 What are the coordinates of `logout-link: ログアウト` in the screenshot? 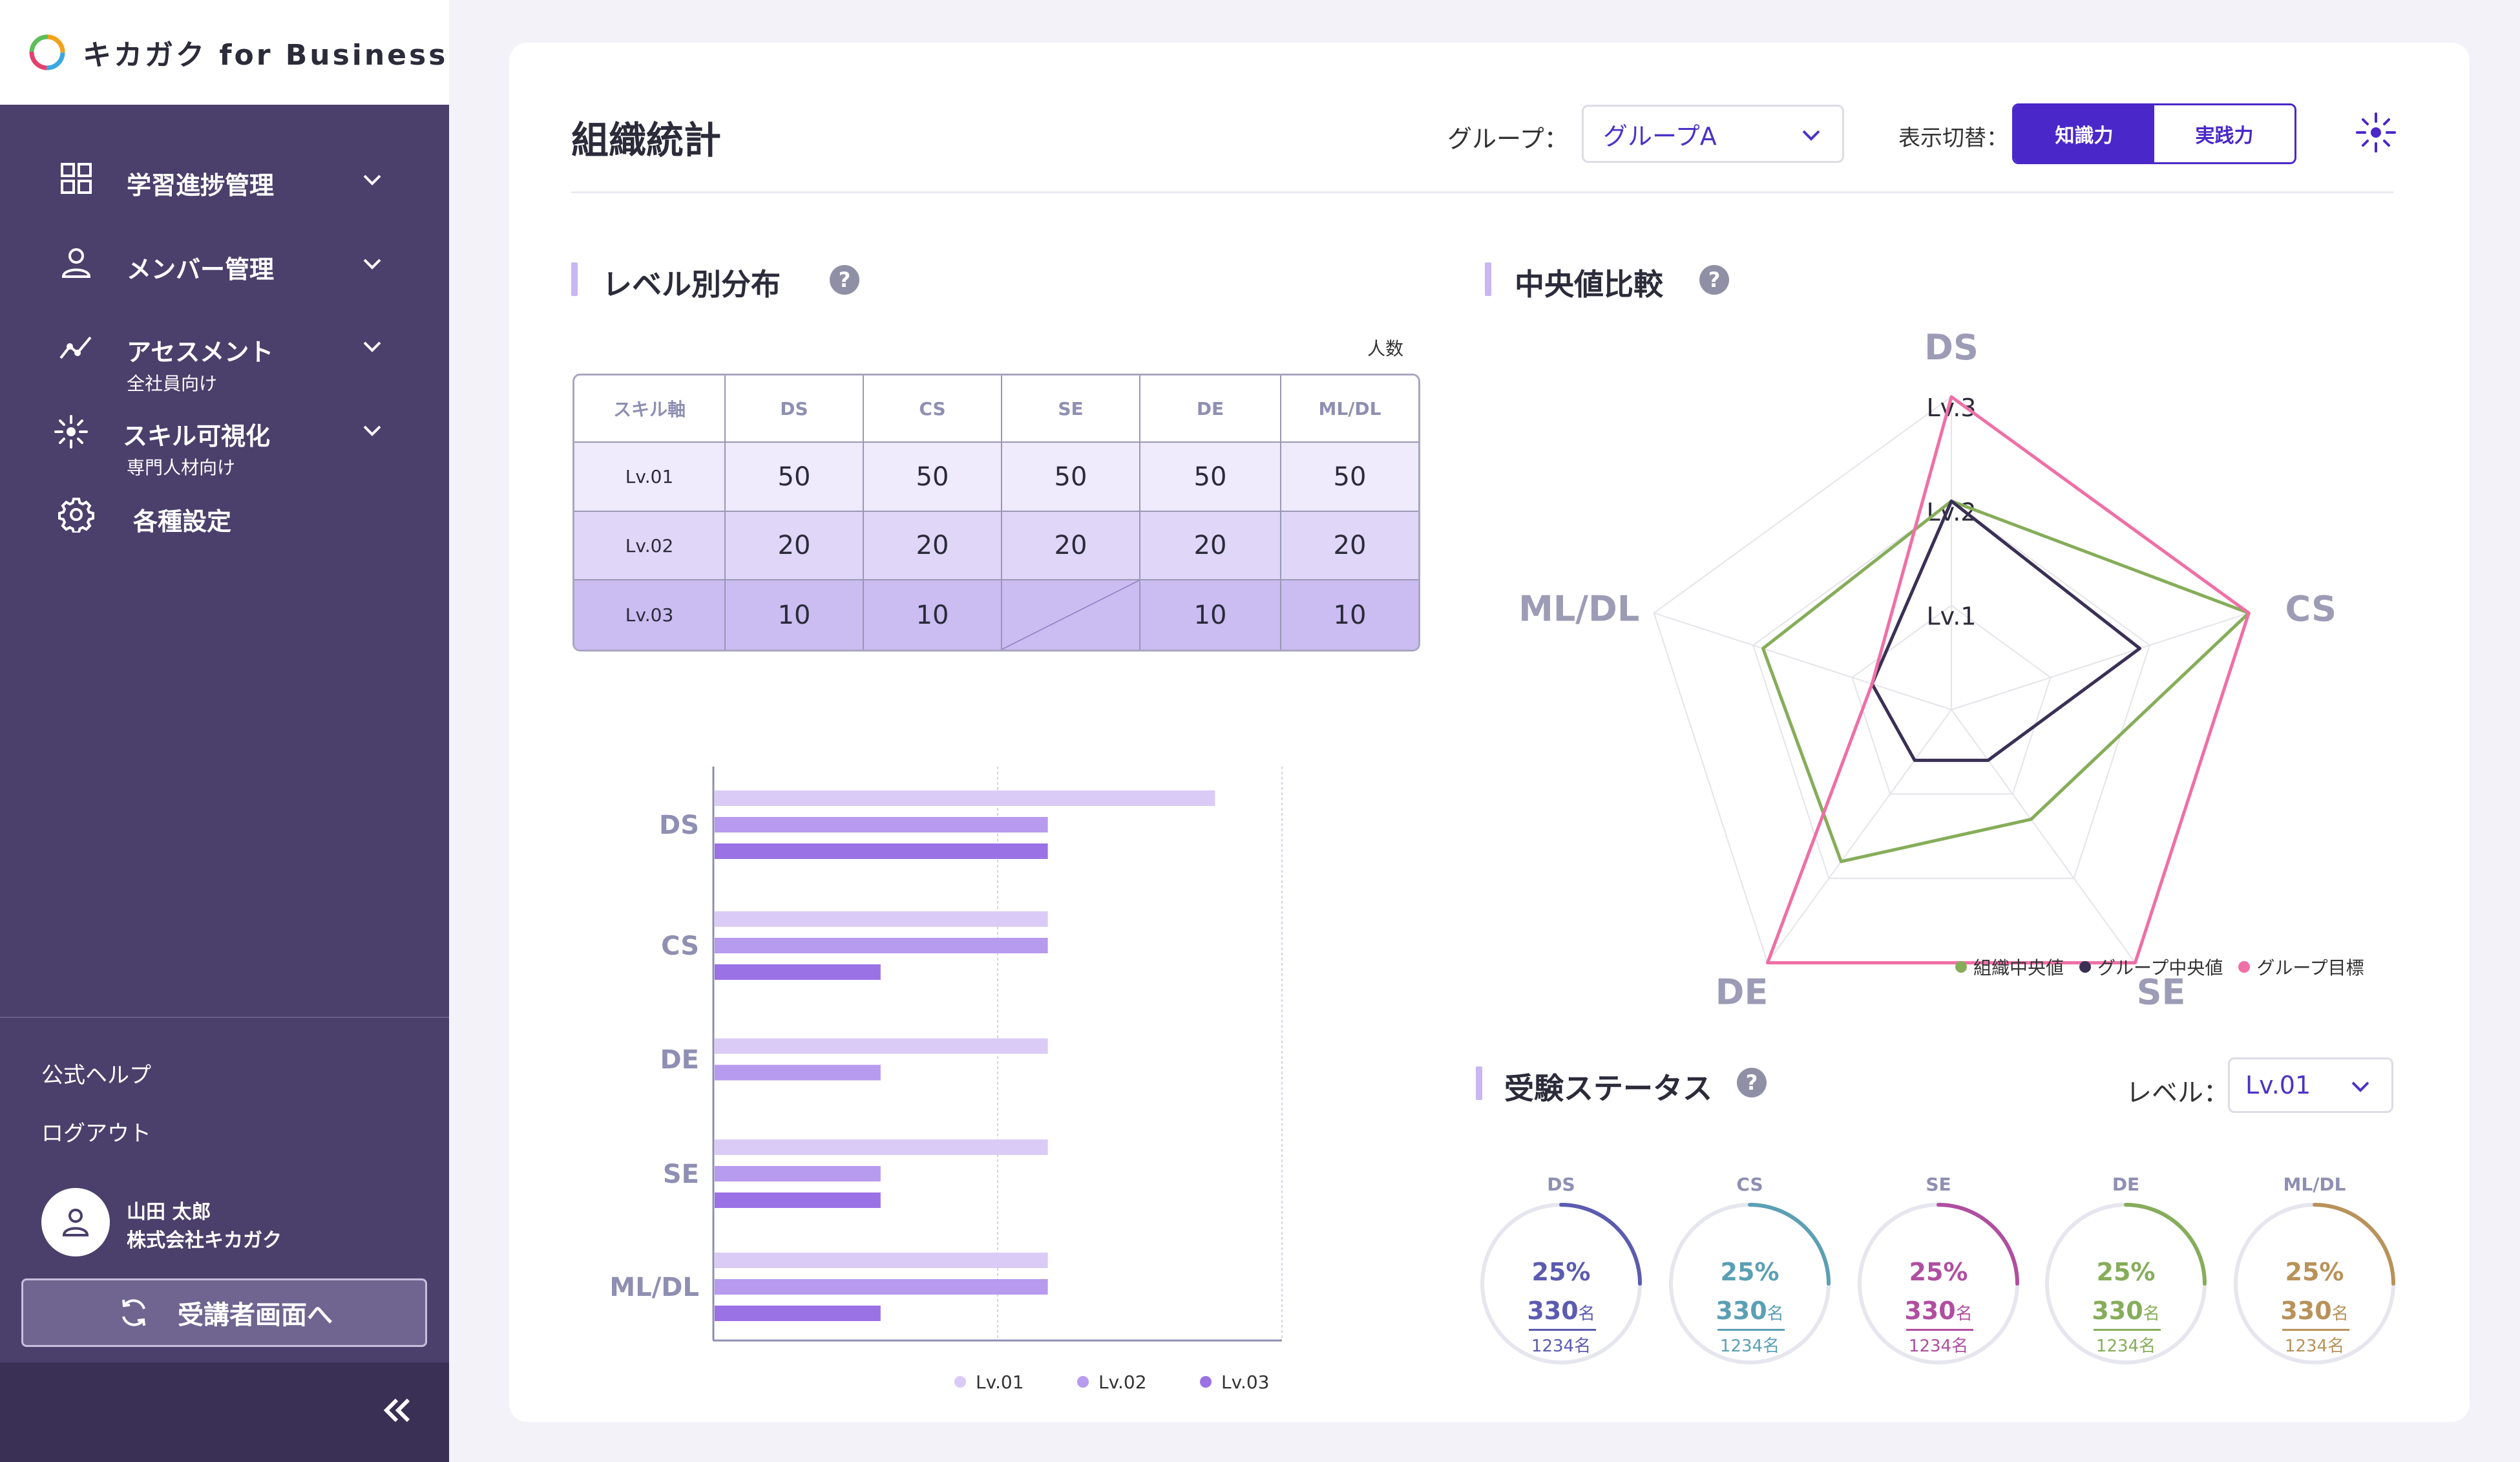 It's located at (96, 1134).